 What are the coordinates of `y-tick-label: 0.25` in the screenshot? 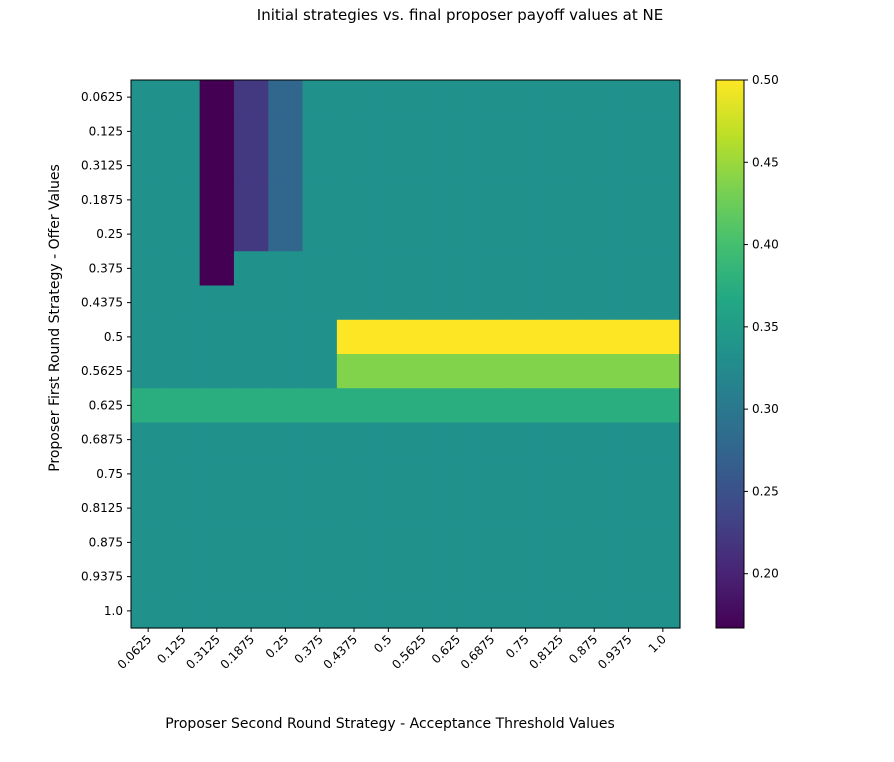 It's located at (109, 234).